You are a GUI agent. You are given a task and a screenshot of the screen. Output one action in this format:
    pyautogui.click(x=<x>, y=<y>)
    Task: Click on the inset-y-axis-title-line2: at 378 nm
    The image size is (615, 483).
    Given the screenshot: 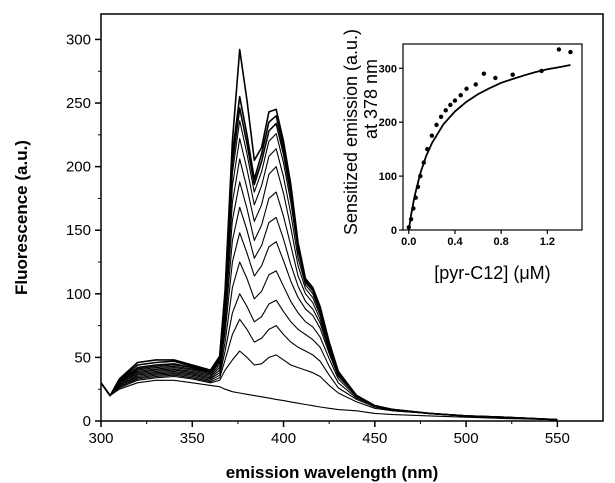 What is the action you would take?
    pyautogui.click(x=371, y=99)
    